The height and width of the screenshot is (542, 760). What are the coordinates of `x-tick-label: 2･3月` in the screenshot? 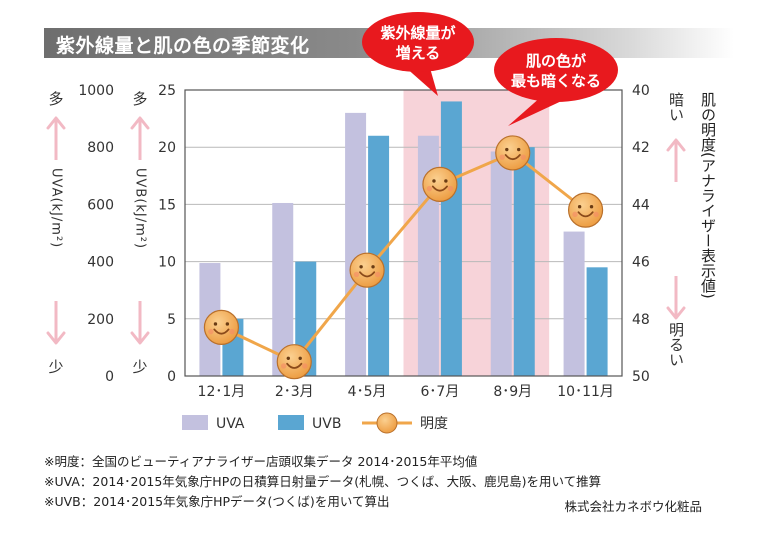 It's located at (294, 392).